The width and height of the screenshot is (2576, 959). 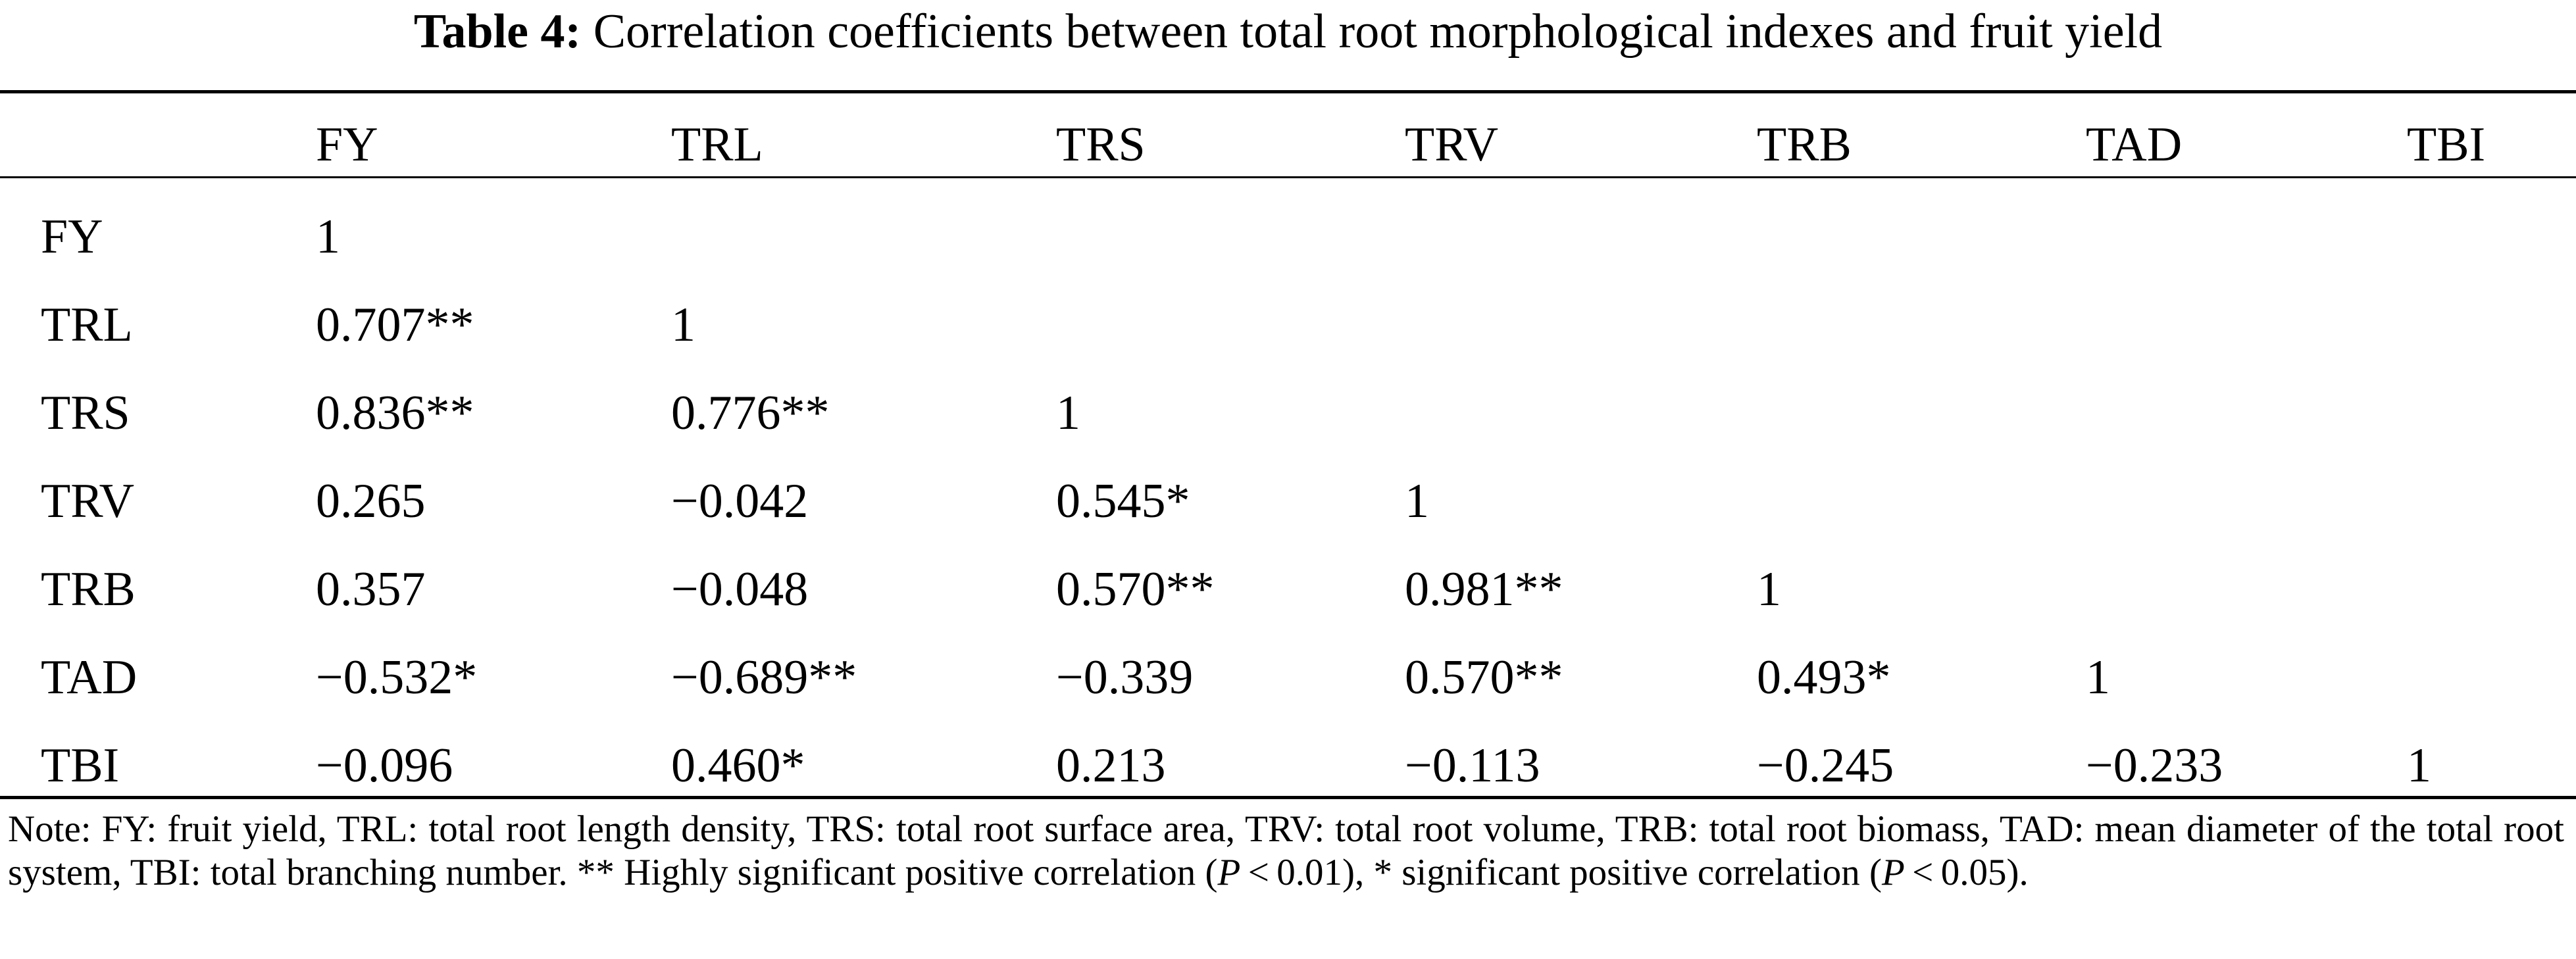 What do you see at coordinates (1125, 677) in the screenshot?
I see `table-cell: −0.339` at bounding box center [1125, 677].